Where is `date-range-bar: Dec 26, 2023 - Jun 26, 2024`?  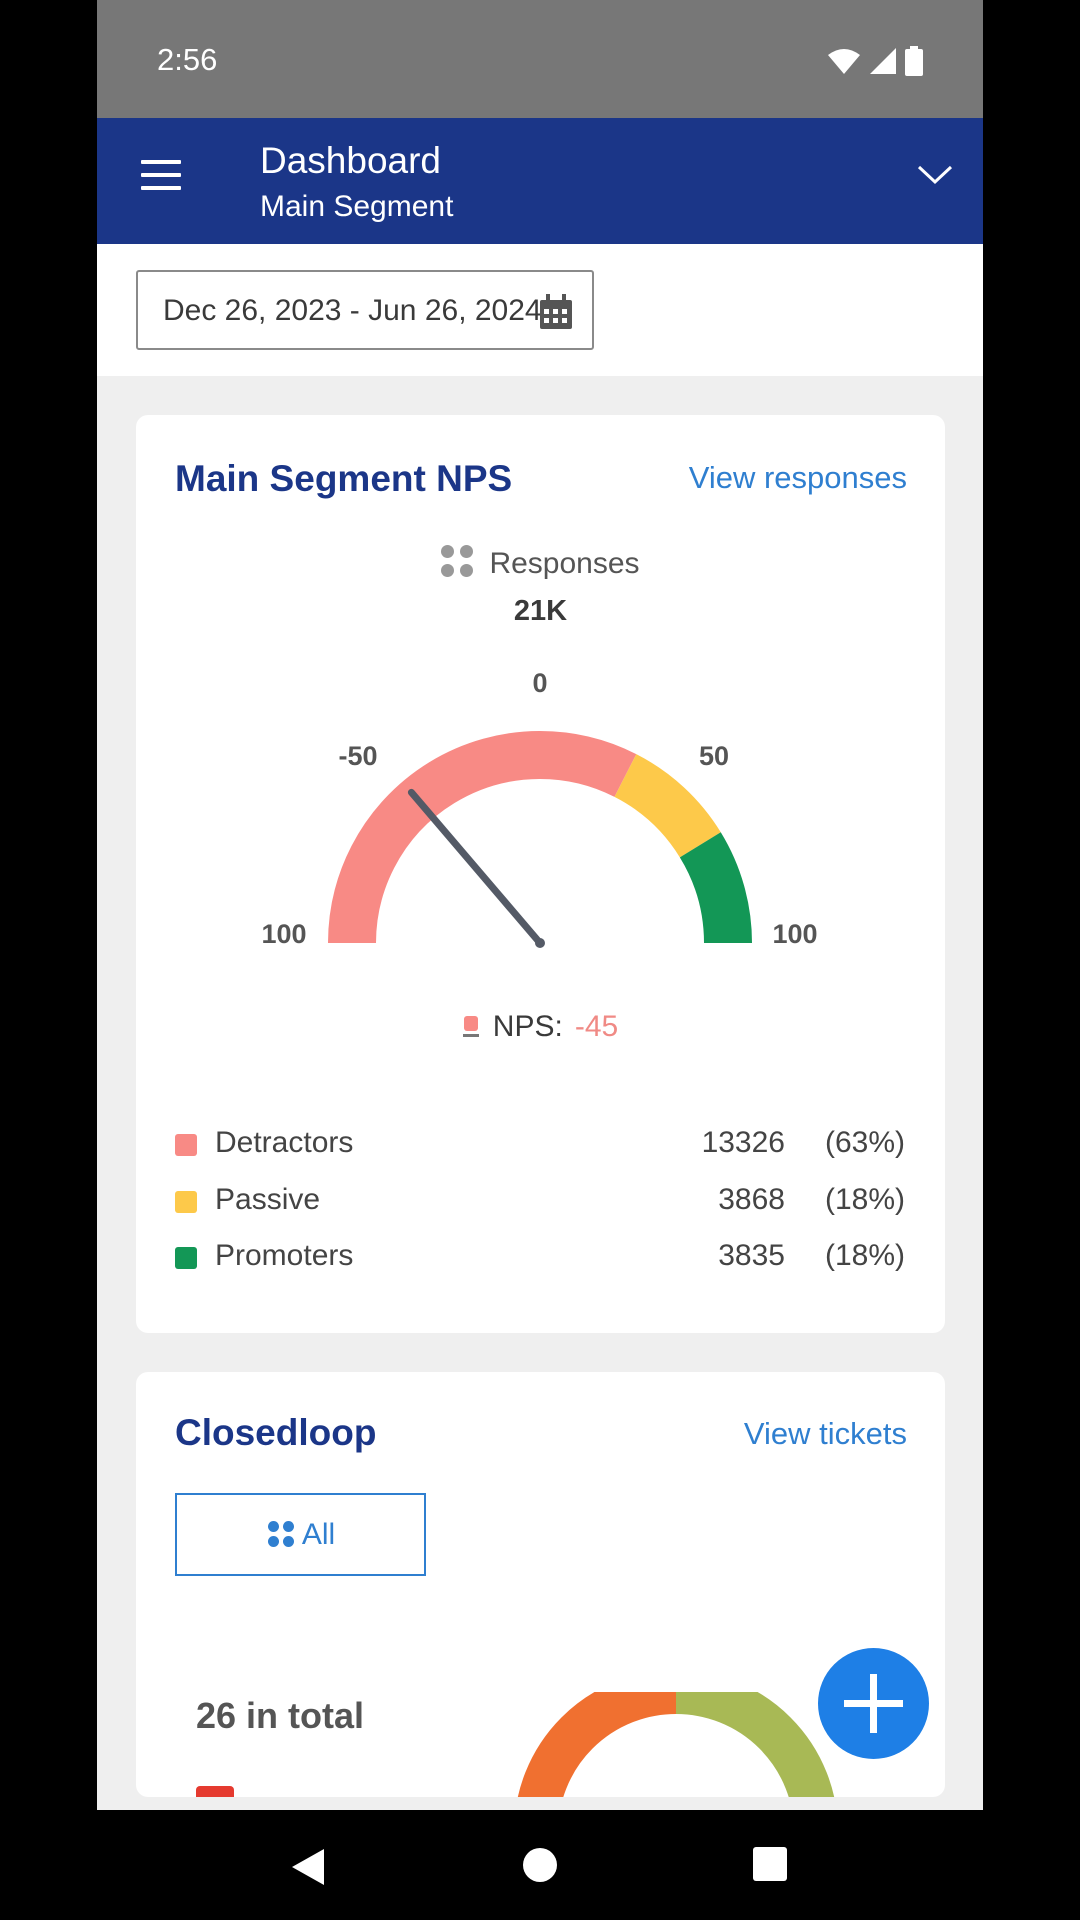
date-range-bar: Dec 26, 2023 - Jun 26, 2024 is located at coordinates (540, 310).